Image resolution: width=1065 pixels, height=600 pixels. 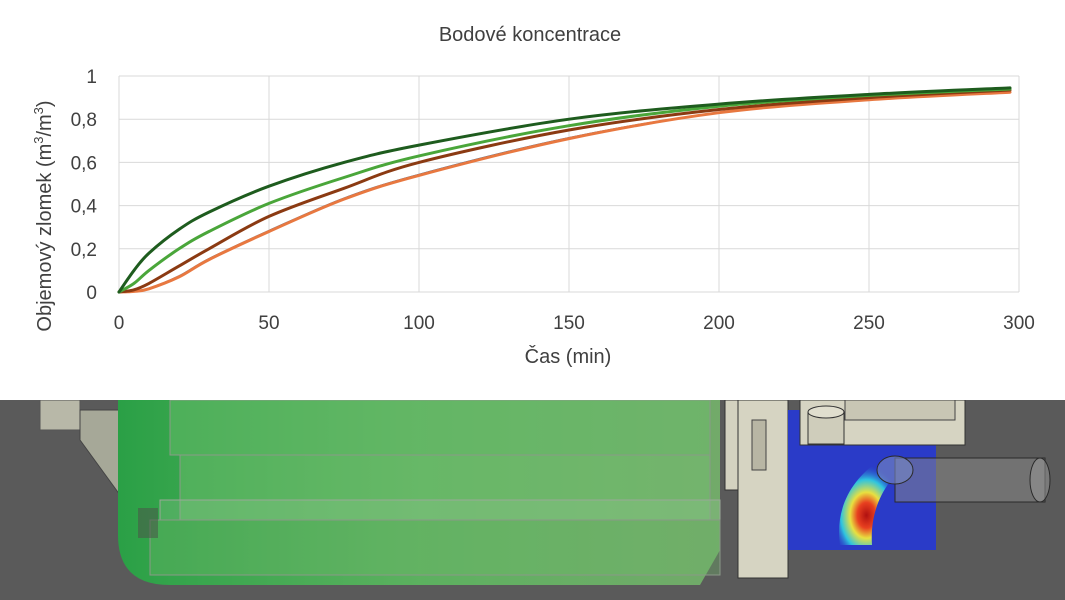 I want to click on y-axis-title-end: ), so click(x=45, y=103).